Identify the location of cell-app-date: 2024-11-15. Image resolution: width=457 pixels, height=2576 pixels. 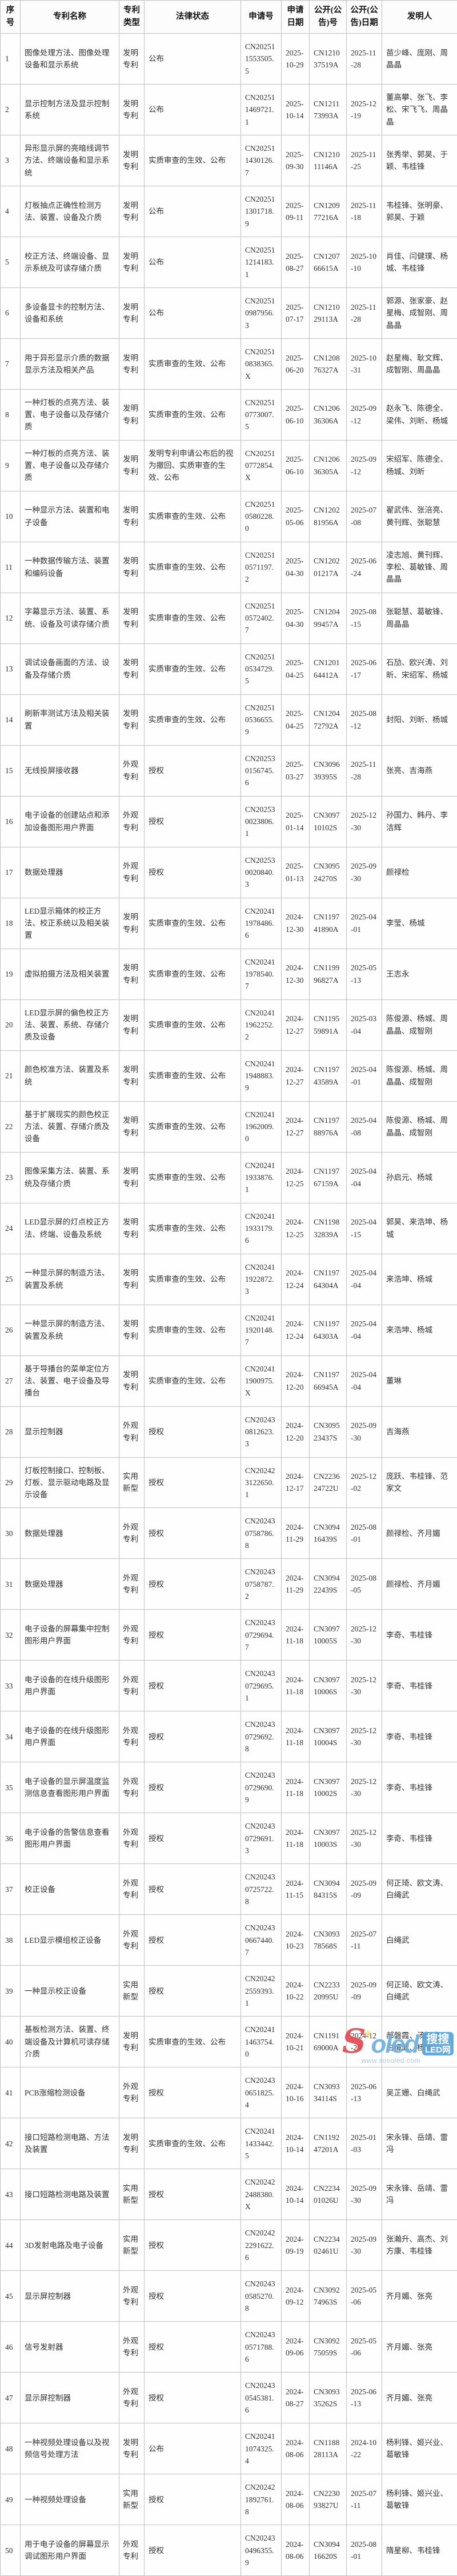
(296, 1889).